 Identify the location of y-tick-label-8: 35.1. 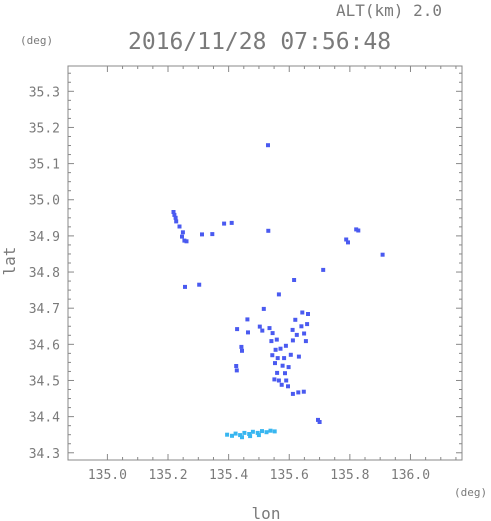
(44, 165).